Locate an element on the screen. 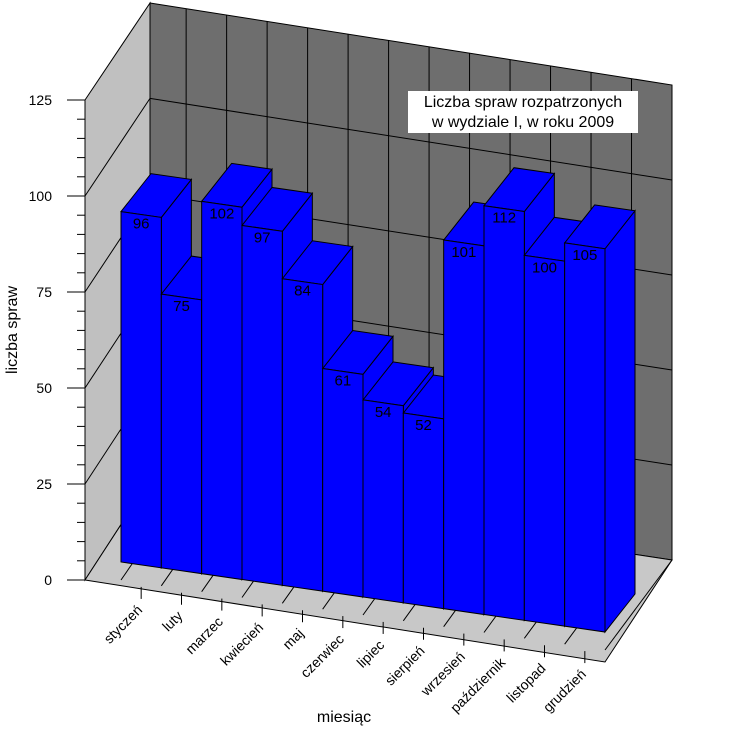 The image size is (750, 737). x-tick-label: lipiec is located at coordinates (370, 654).